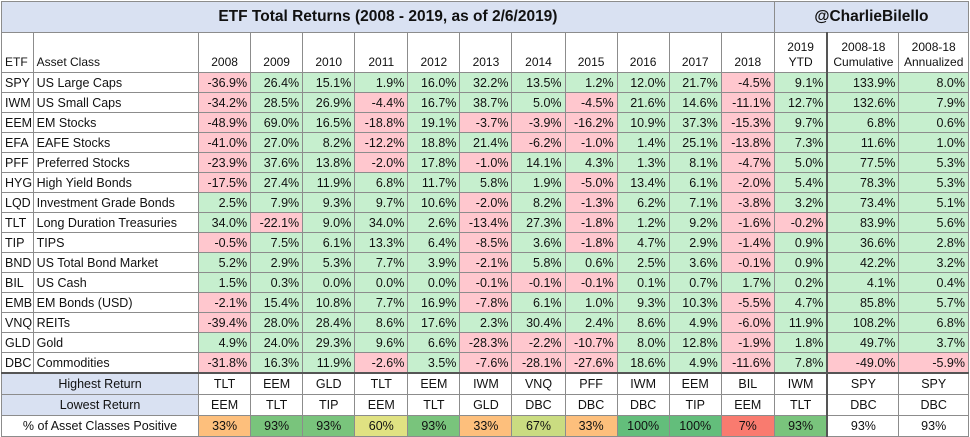 The height and width of the screenshot is (437, 970). Describe the element at coordinates (277, 52) in the screenshot. I see `header-year: 2009` at that location.